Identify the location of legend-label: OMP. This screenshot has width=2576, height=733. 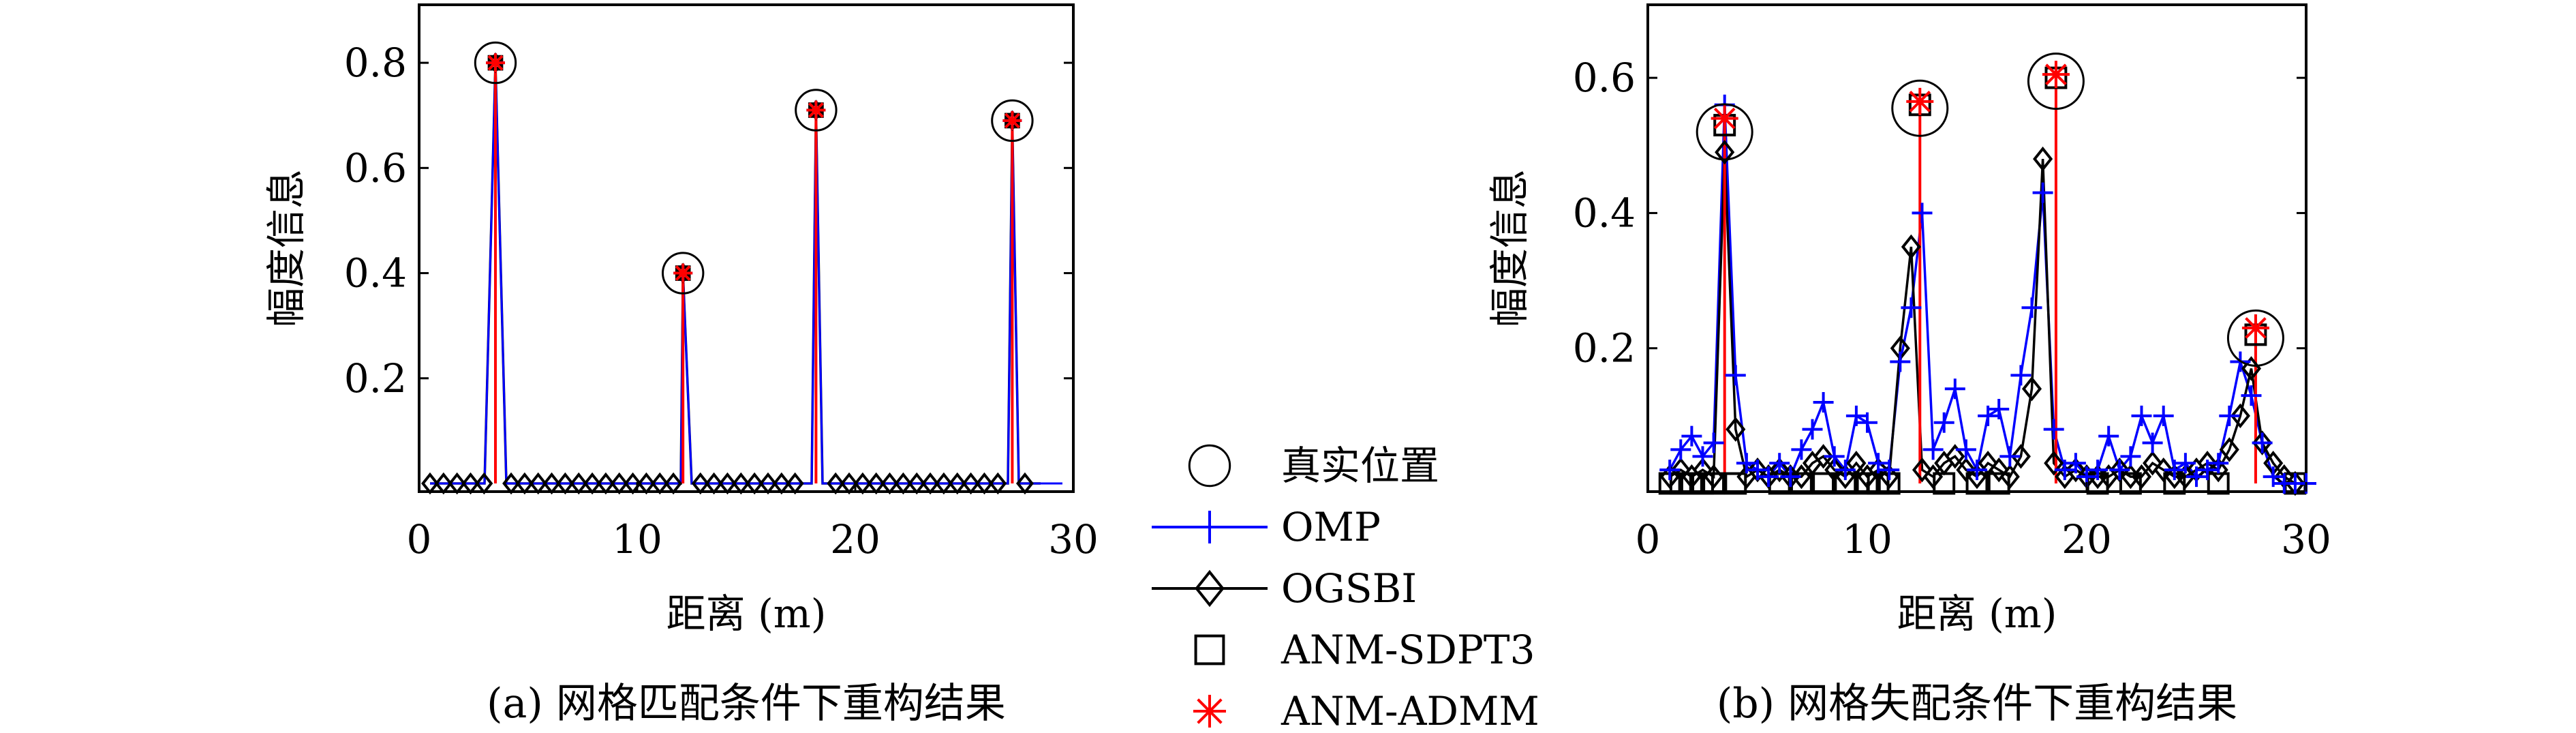
(1331, 527).